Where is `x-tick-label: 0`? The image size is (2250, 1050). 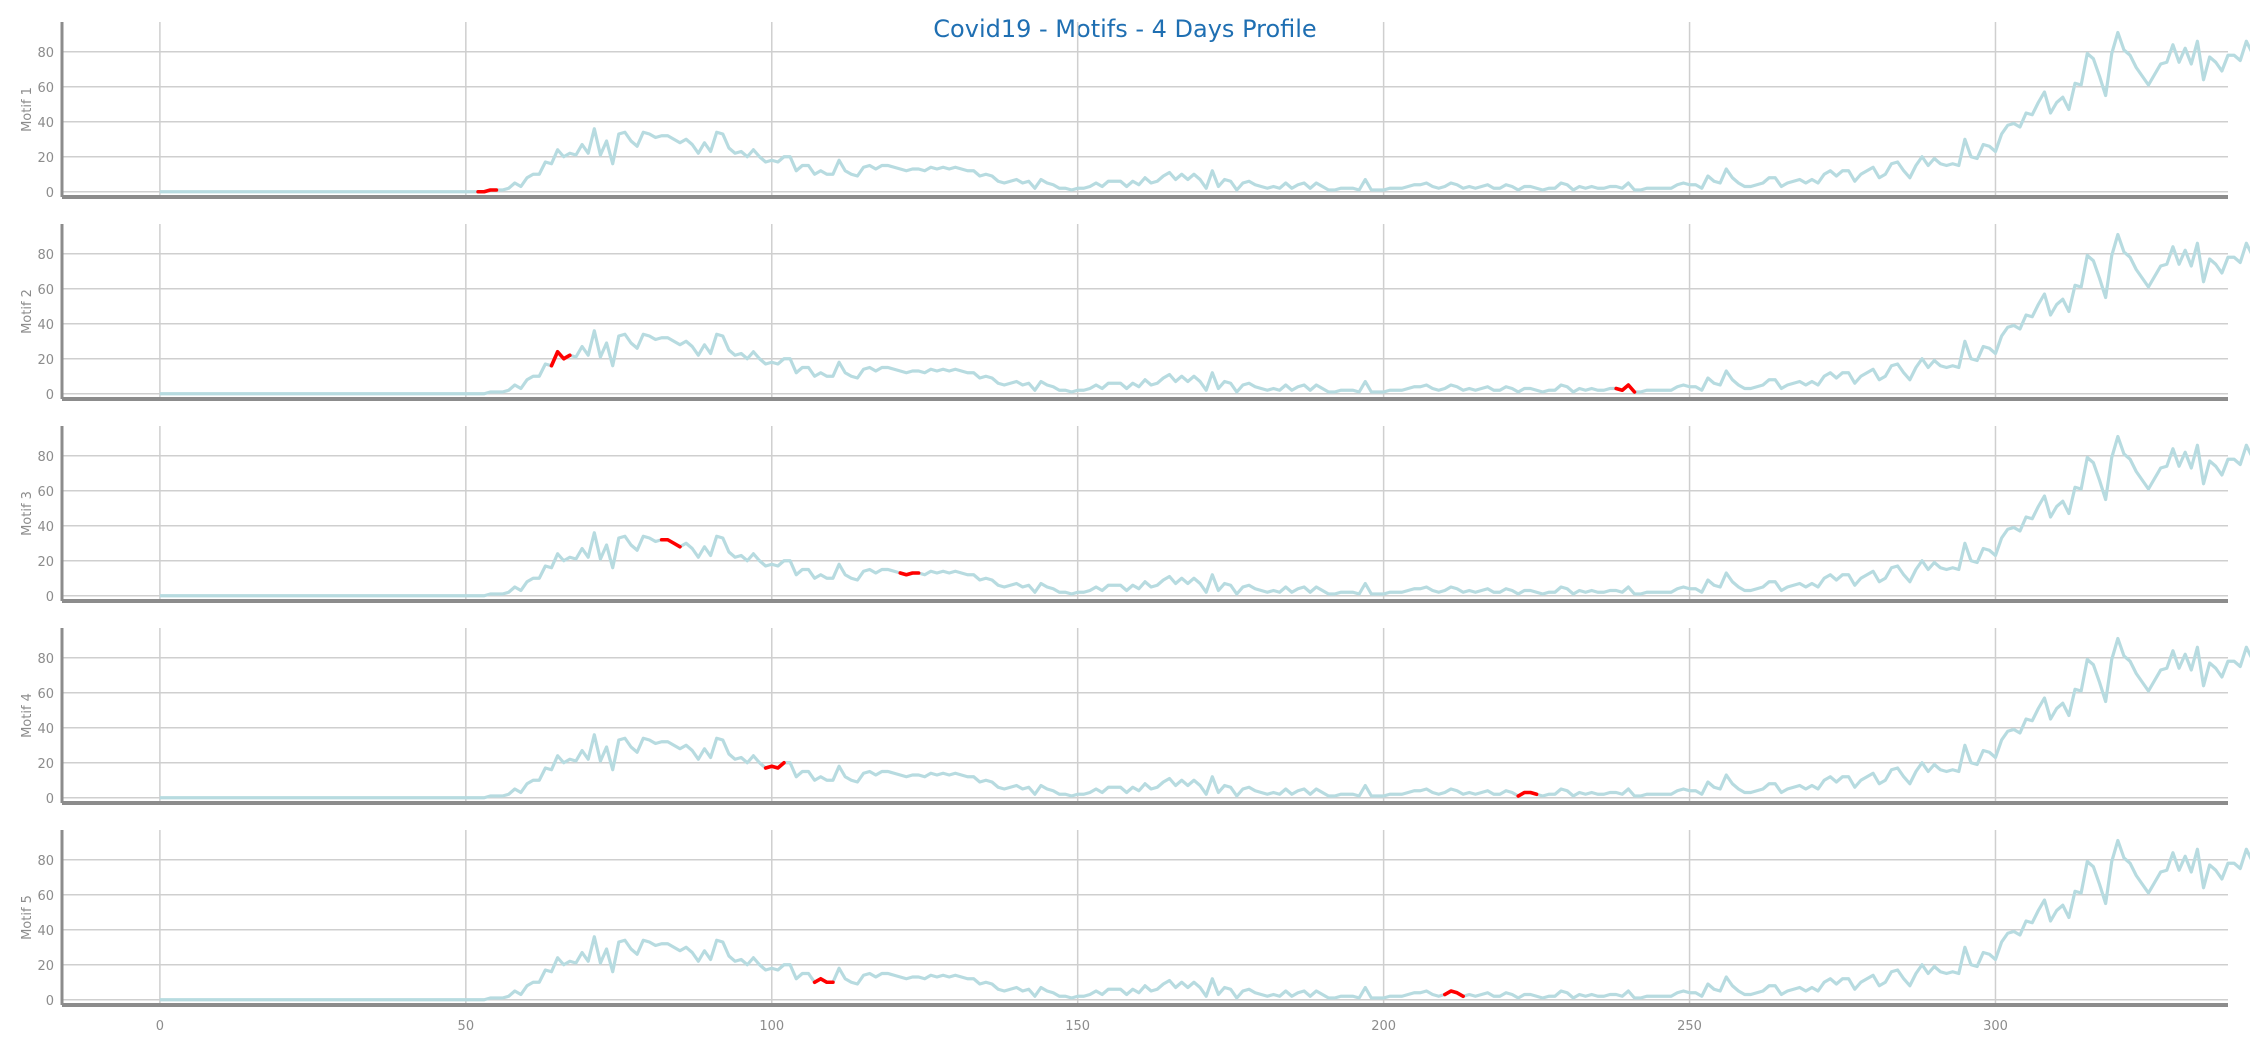 x-tick-label: 0 is located at coordinates (160, 1026).